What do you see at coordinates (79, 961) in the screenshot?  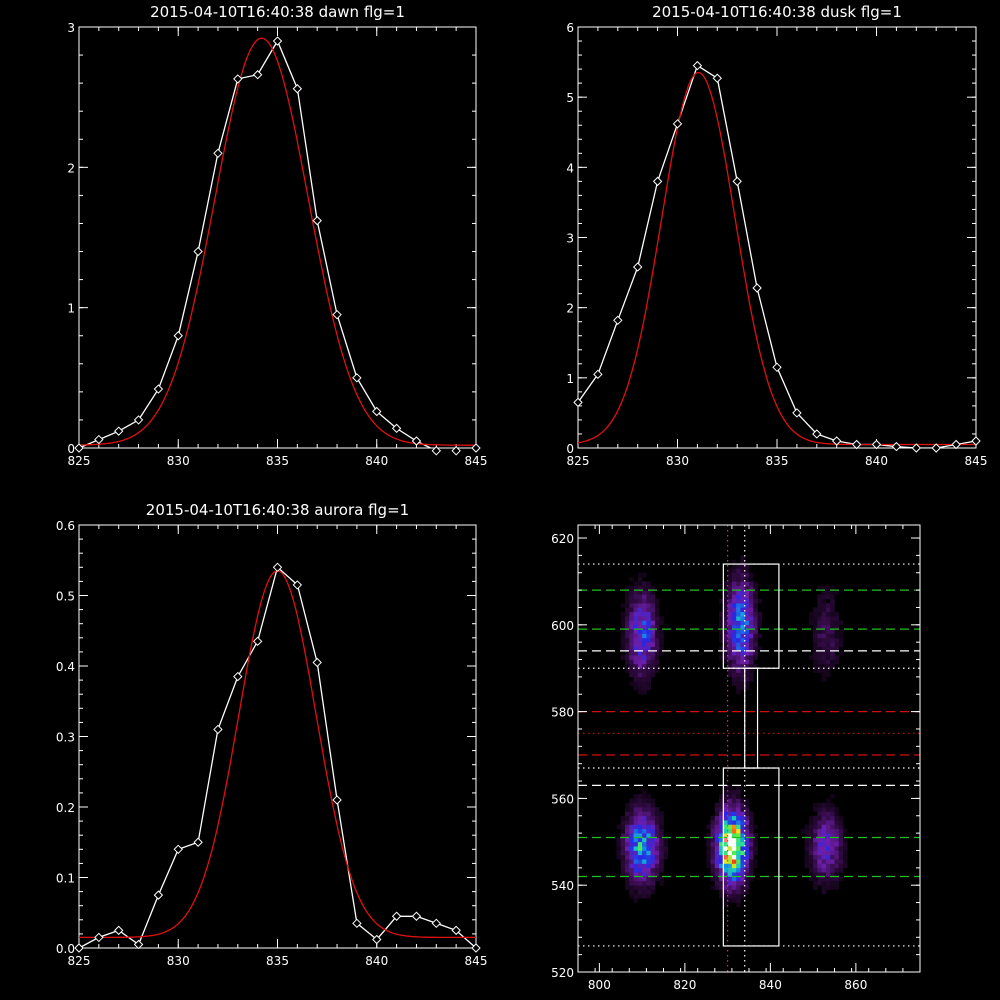 I see `aurora-x-tick-label: 825` at bounding box center [79, 961].